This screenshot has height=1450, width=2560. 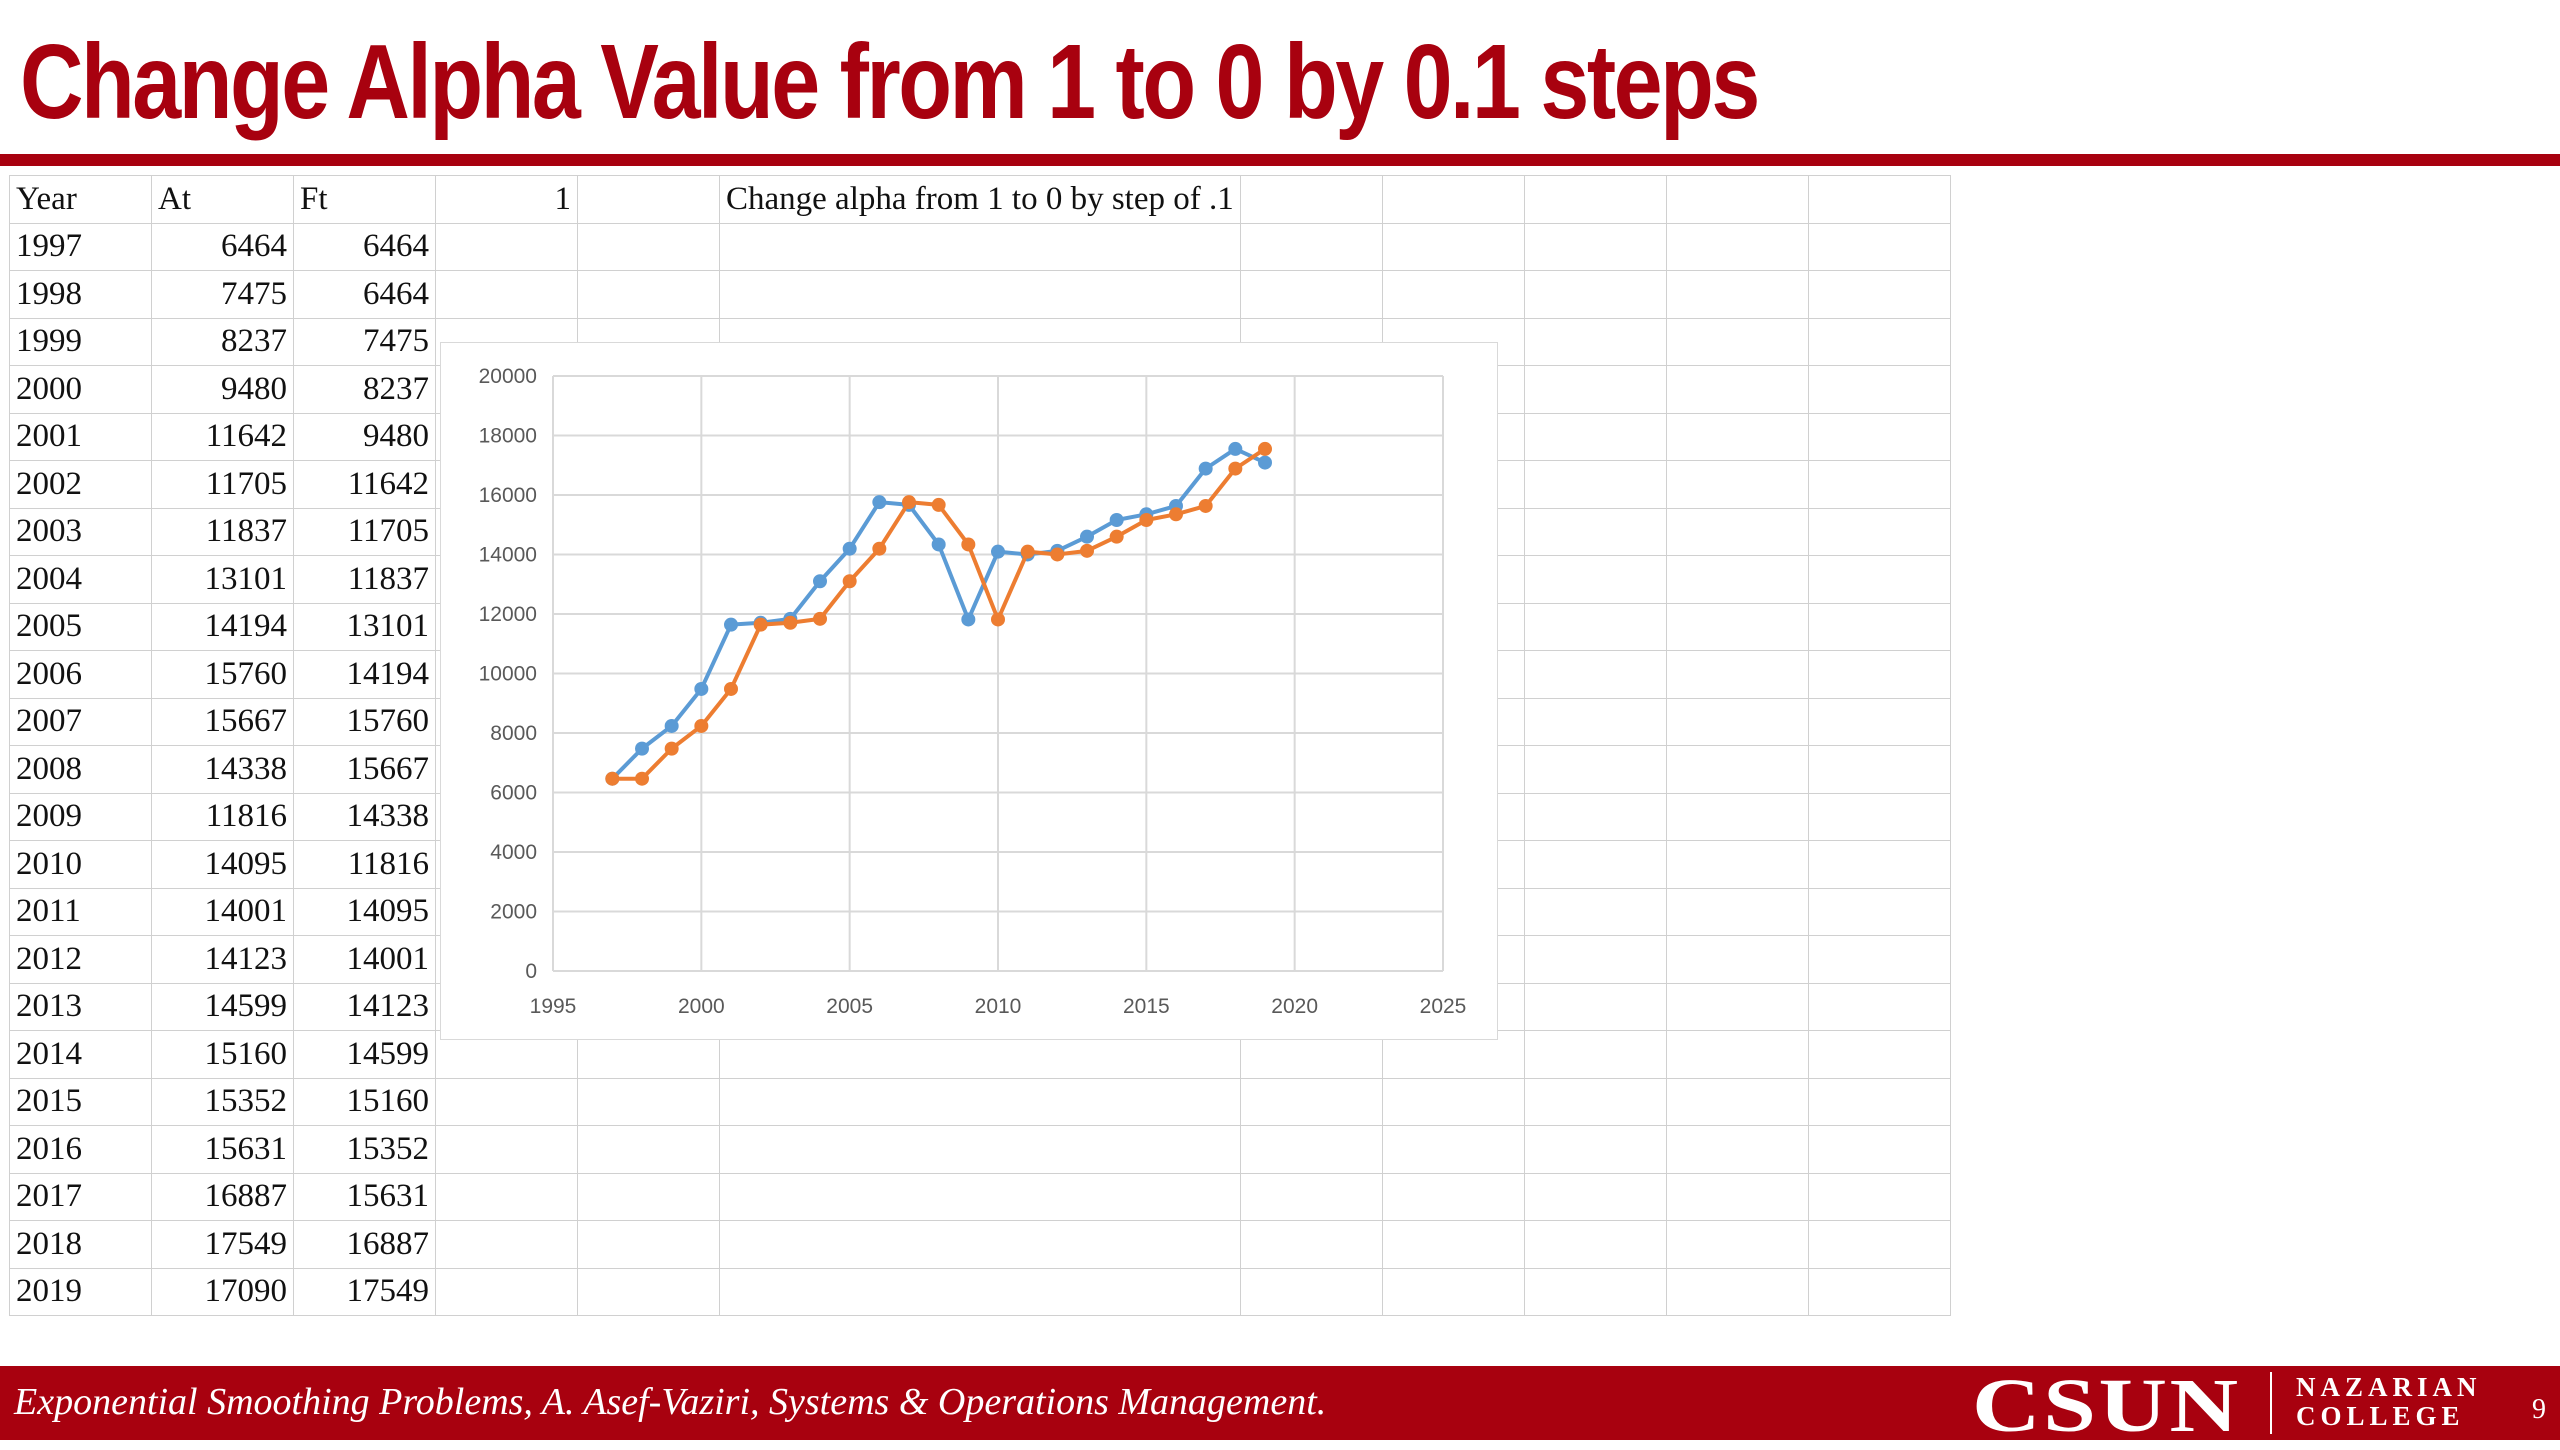 I want to click on year-cell: 2012, so click(x=80, y=959).